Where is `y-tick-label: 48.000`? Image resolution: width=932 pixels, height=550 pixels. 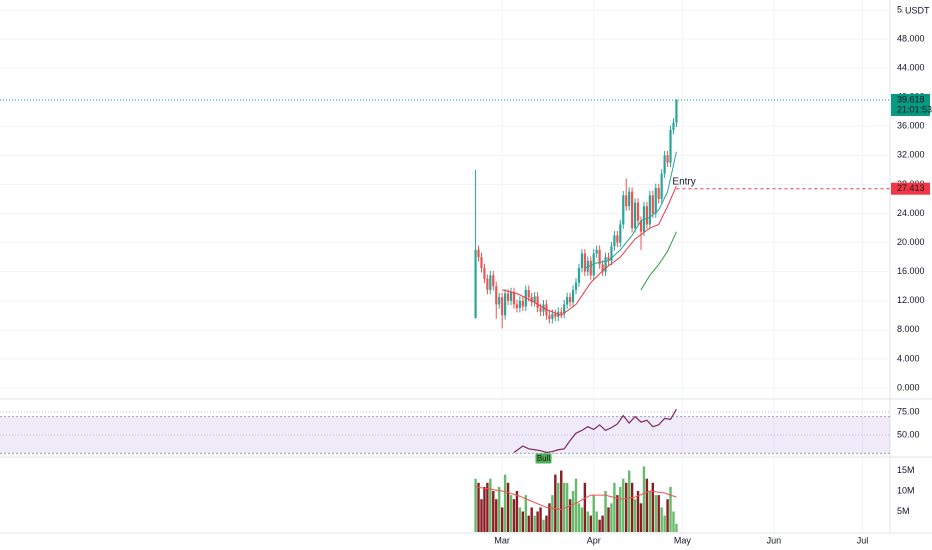
y-tick-label: 48.000 is located at coordinates (911, 38).